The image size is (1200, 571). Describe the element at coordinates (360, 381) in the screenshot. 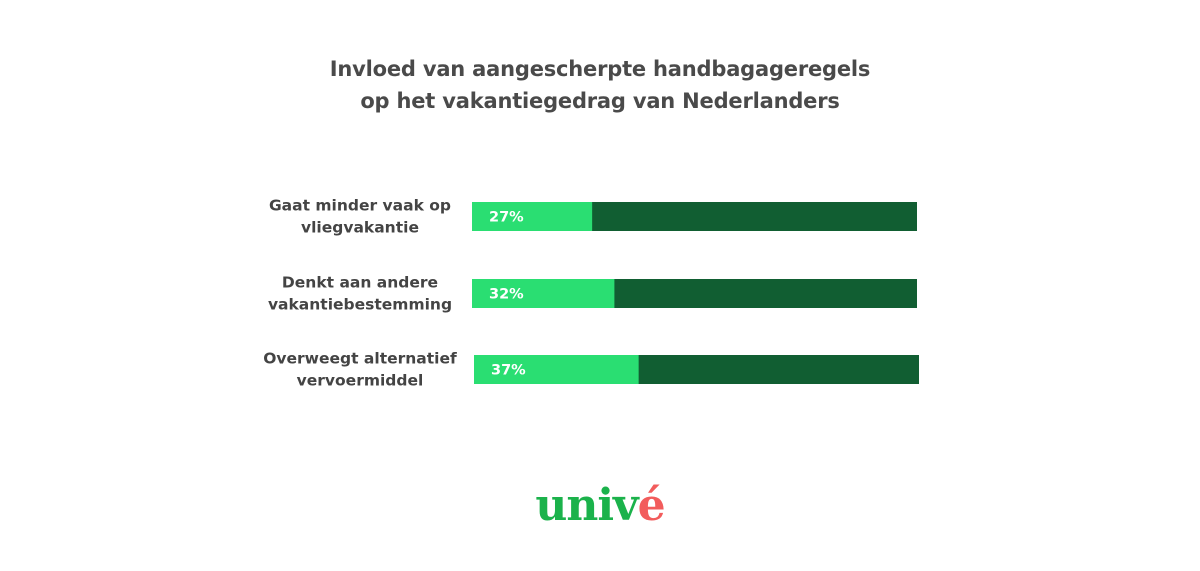

I see `category-label-line: vervoermiddel` at that location.